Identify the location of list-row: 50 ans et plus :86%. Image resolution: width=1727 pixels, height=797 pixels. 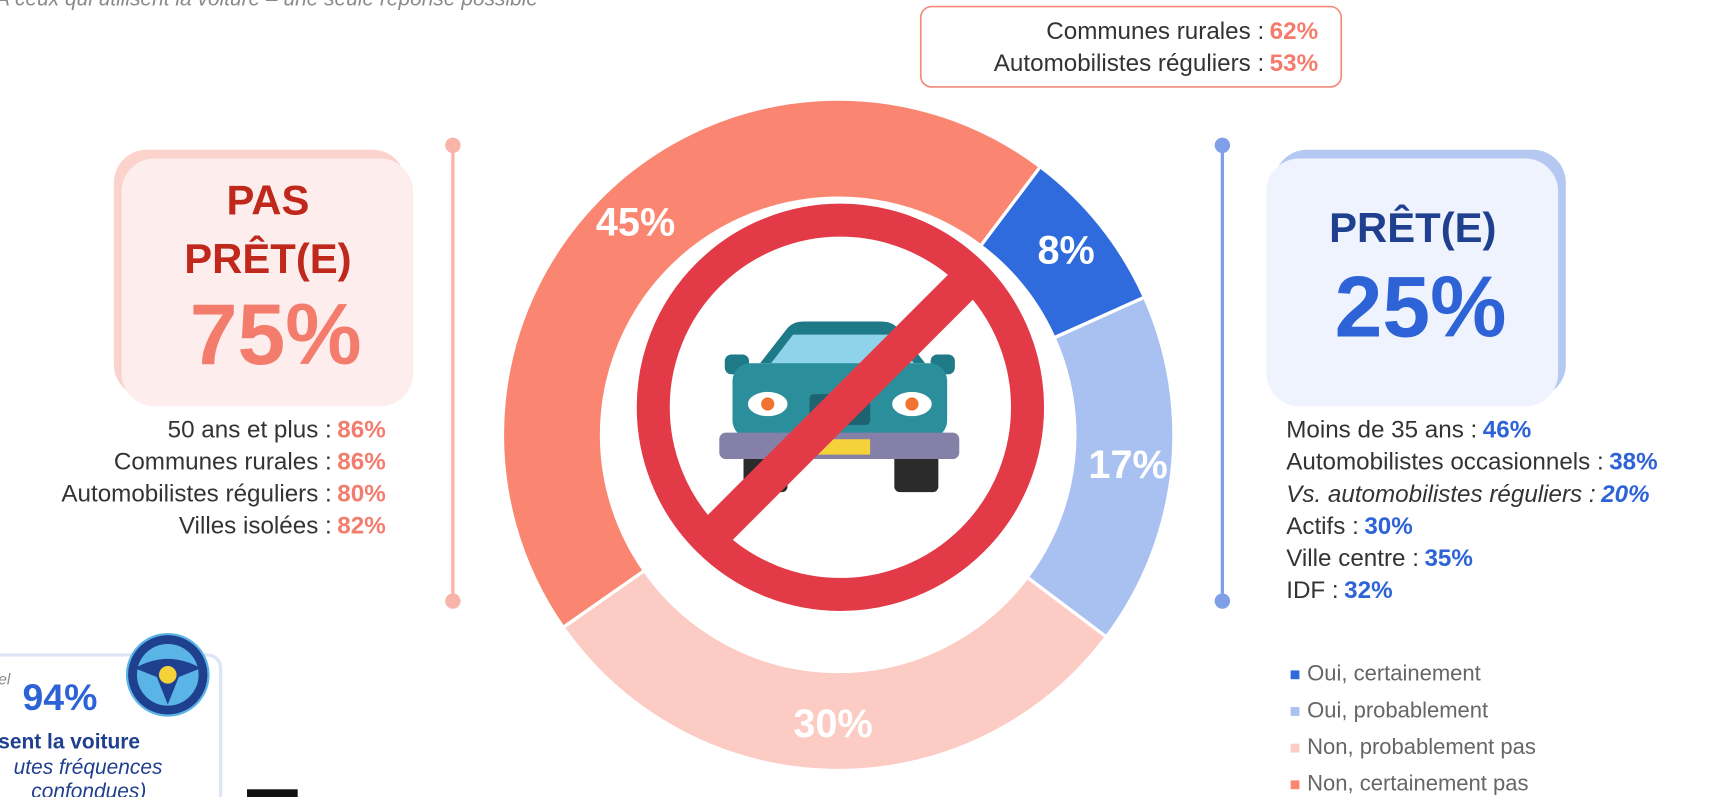
(277, 430).